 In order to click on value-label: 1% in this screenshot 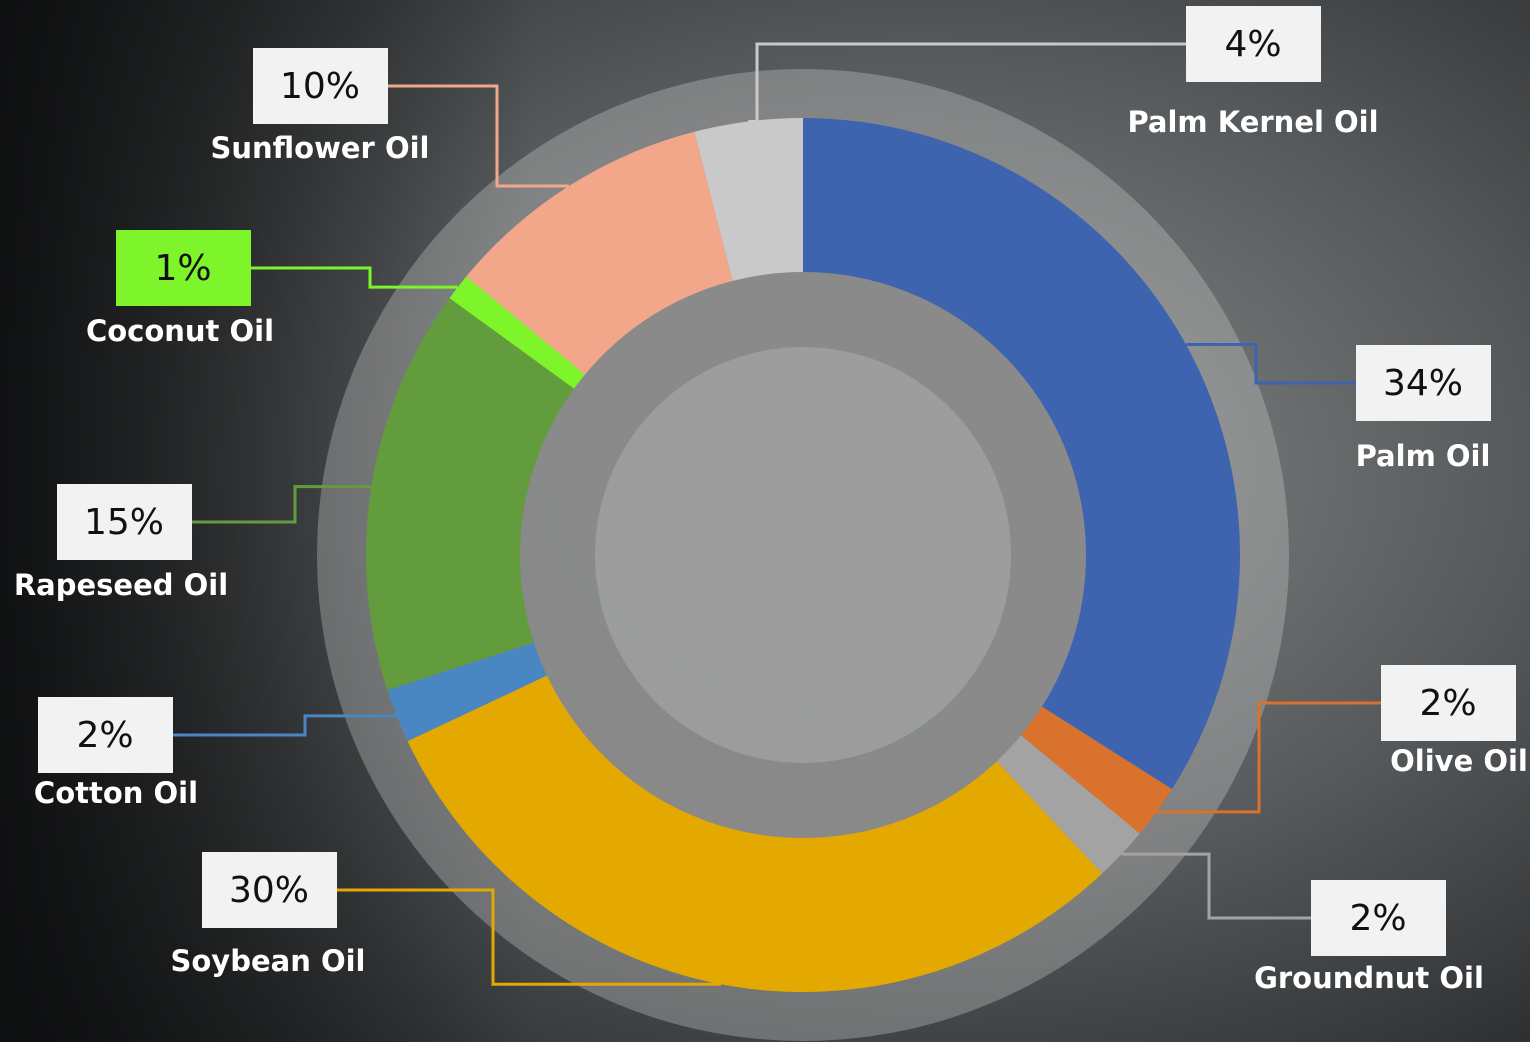, I will do `click(182, 268)`.